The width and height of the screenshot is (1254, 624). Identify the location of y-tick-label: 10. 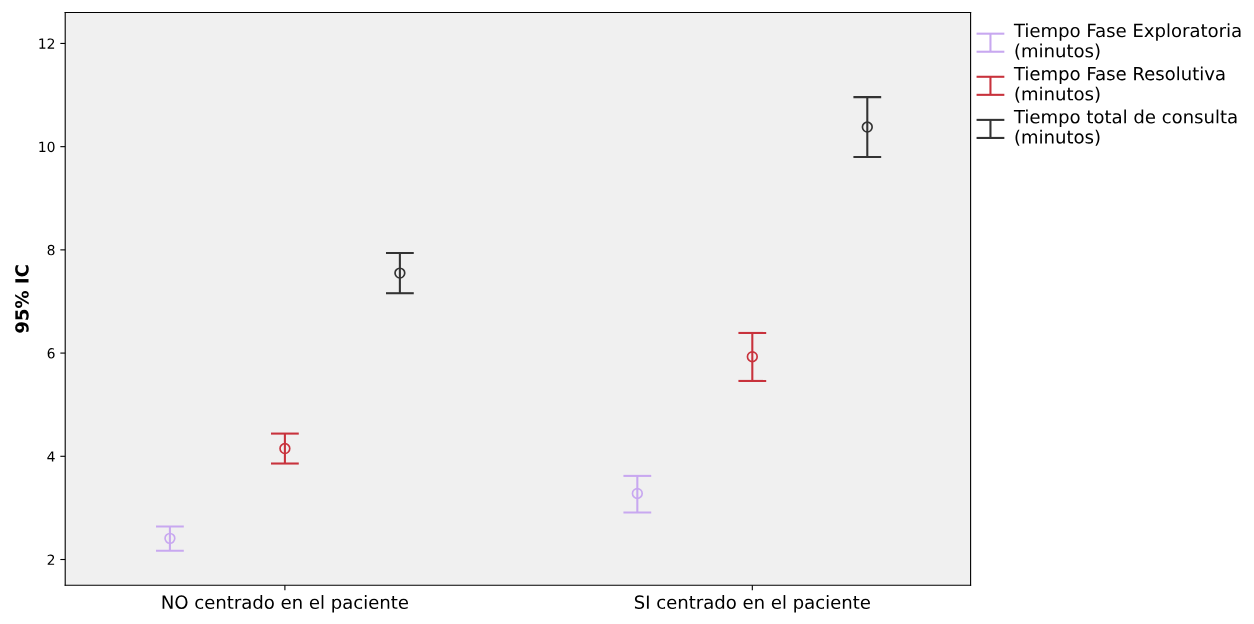
(47, 147).